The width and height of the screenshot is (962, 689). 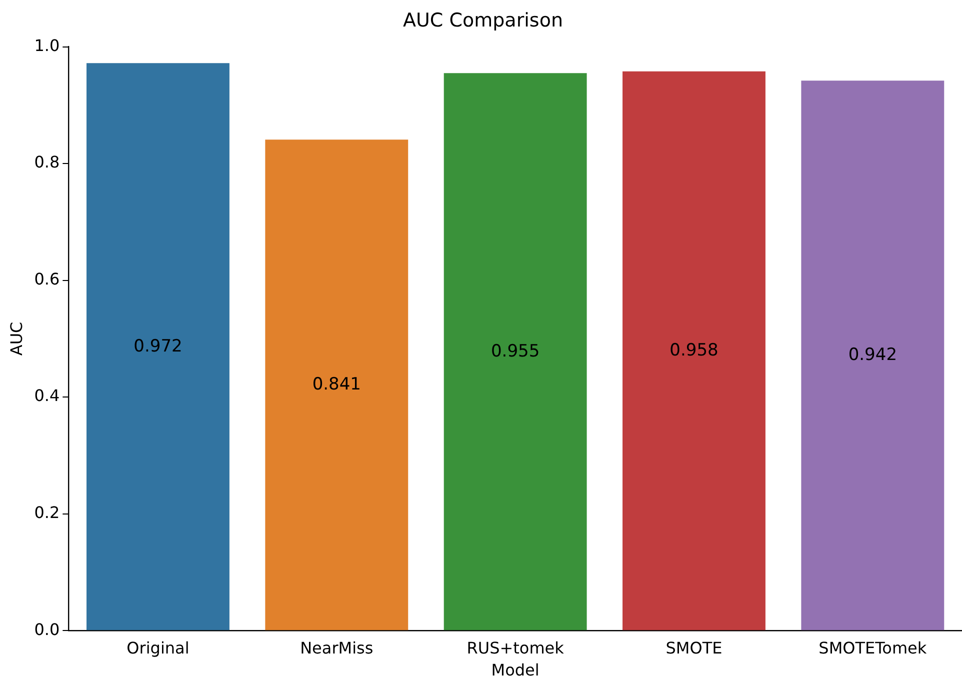 I want to click on x-tick-label: SMOTETomek, so click(x=873, y=648).